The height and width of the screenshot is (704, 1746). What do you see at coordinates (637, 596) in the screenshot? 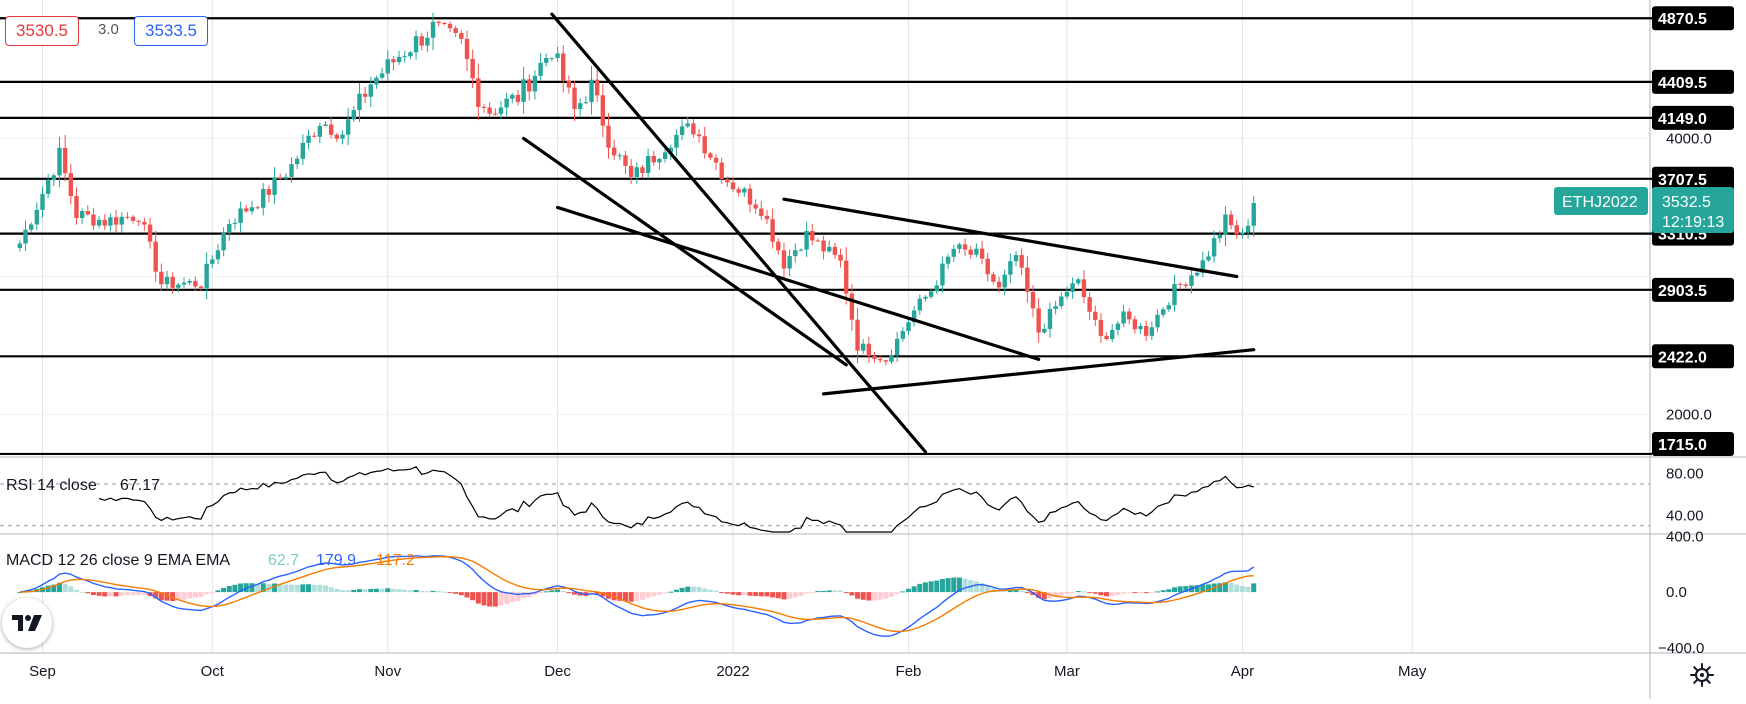
I see `macd-line` at bounding box center [637, 596].